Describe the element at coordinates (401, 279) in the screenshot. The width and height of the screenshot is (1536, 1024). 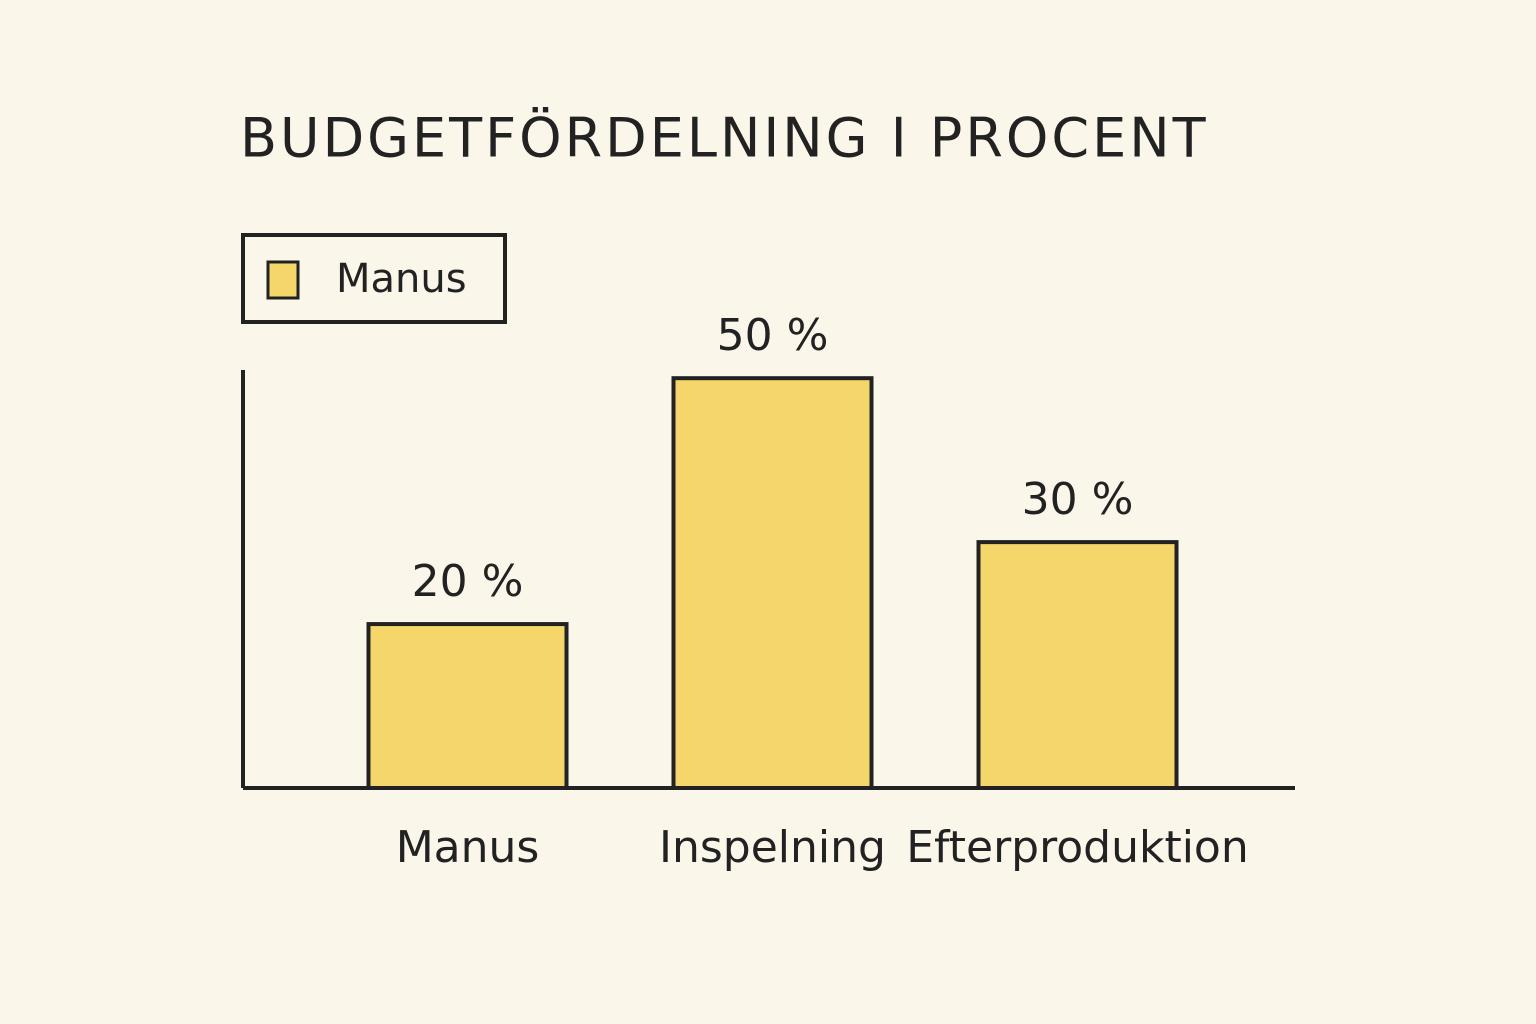
I see `legend-label: Manus` at that location.